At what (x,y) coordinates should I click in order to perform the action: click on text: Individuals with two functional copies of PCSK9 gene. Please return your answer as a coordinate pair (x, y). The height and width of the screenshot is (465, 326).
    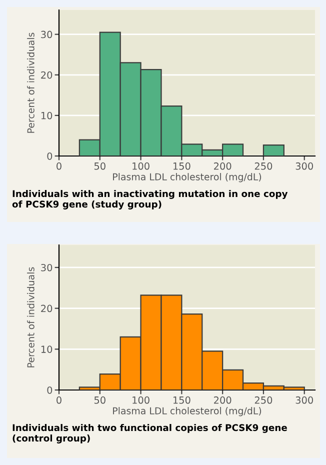
    Looking at the image, I should click on (149, 428).